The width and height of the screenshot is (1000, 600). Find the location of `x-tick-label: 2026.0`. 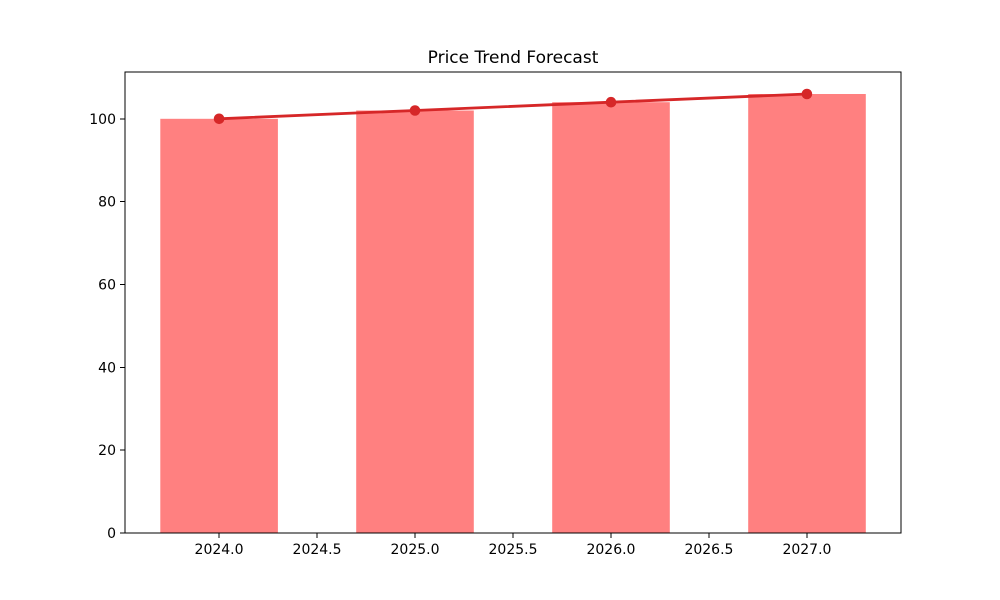

x-tick-label: 2026.0 is located at coordinates (610, 550).